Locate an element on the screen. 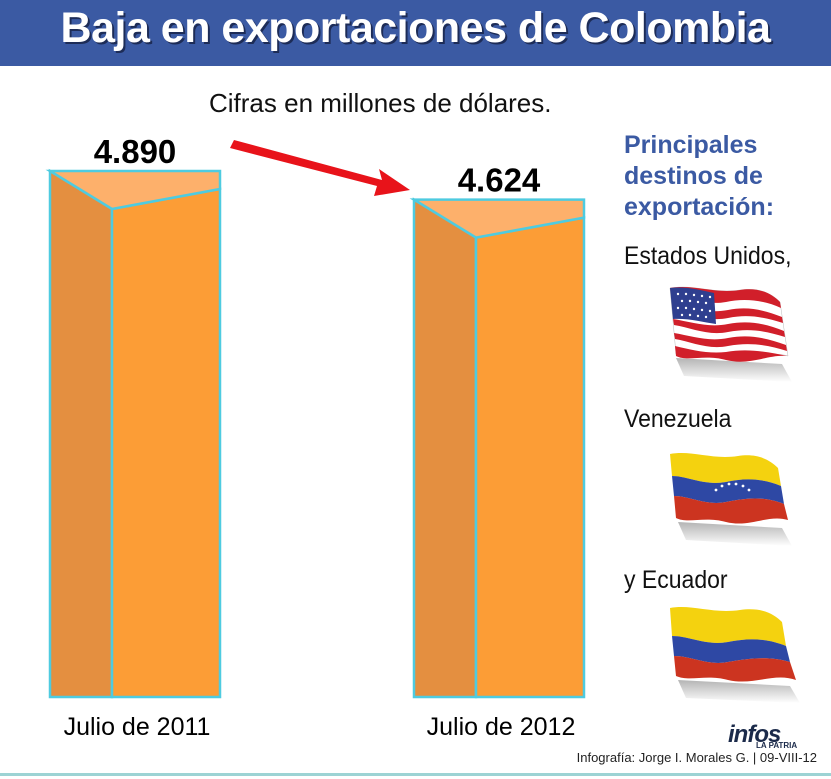 The image size is (831, 779). destinations-title: Principales destinos de exportación: is located at coordinates (699, 176).